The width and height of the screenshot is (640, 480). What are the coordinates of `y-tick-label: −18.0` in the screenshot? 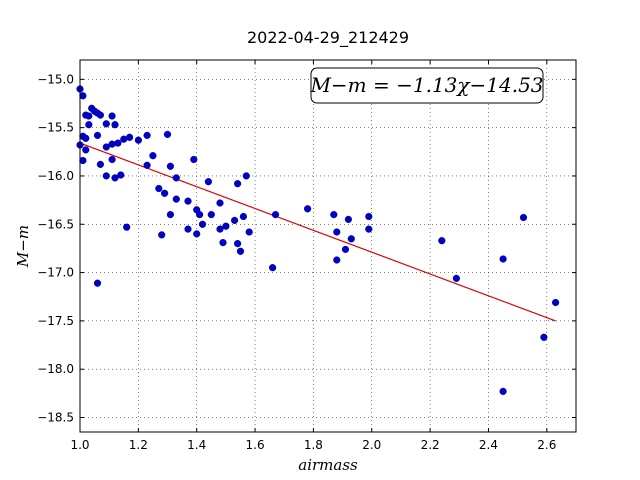 It's located at (55, 369).